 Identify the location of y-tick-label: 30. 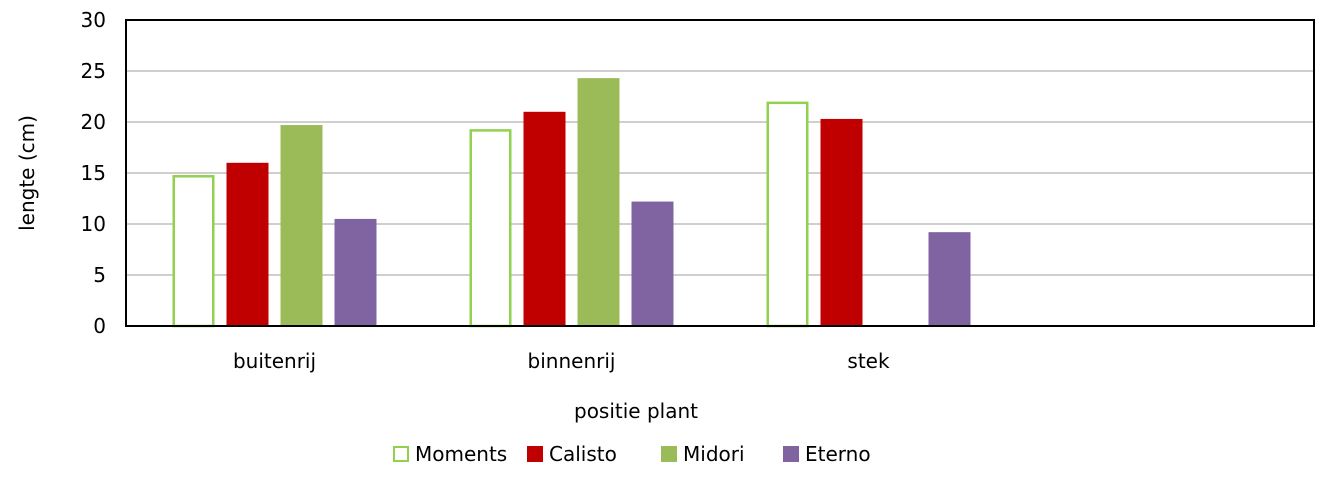
(93, 20).